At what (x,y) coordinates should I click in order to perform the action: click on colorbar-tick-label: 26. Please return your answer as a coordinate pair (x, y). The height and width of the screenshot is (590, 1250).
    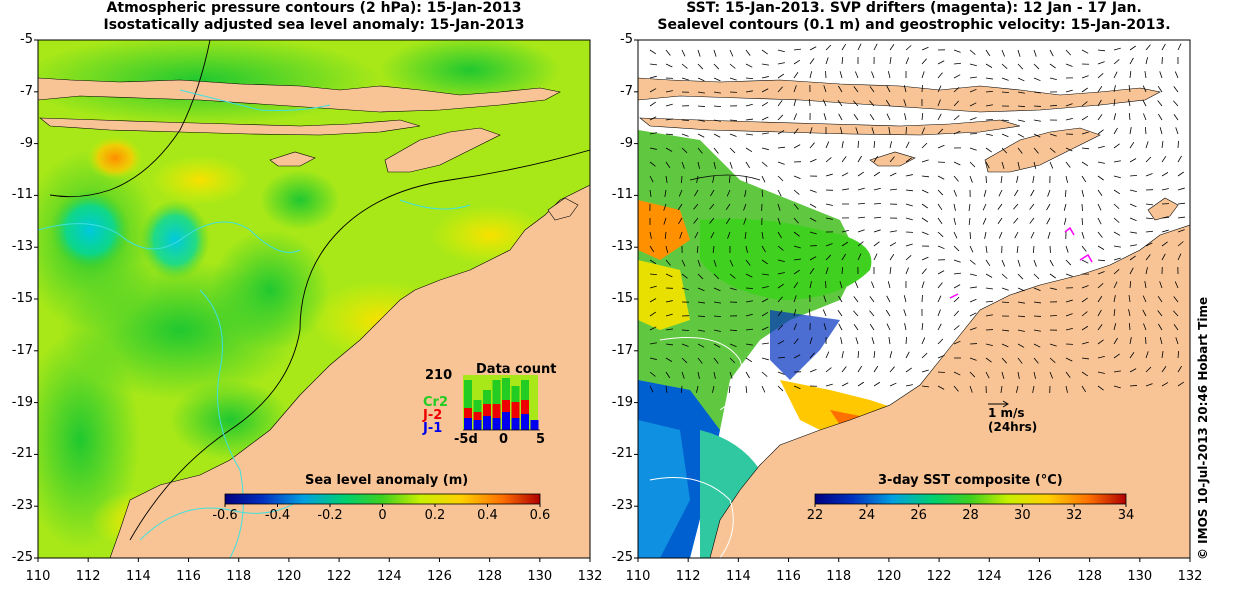
    Looking at the image, I should click on (918, 515).